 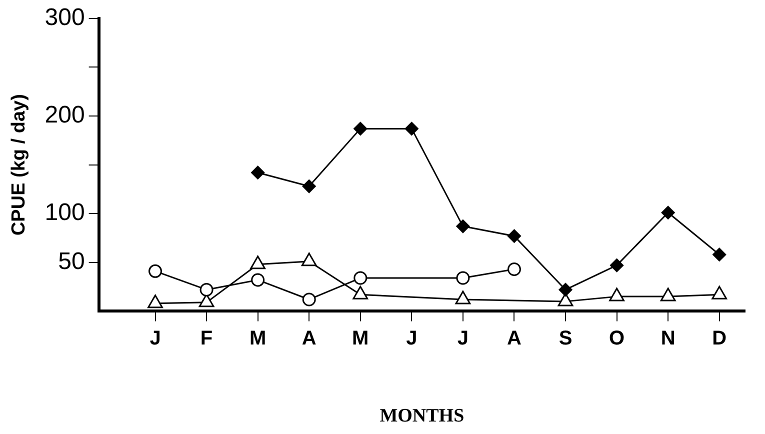 I want to click on x-tick-label: S, so click(x=565, y=339).